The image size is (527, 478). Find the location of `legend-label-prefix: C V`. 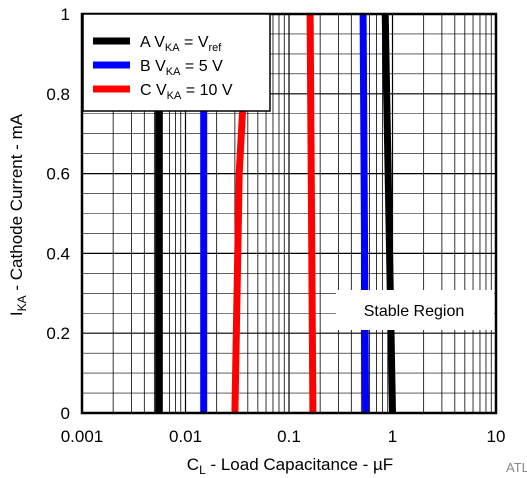

legend-label-prefix: C V is located at coordinates (153, 90).